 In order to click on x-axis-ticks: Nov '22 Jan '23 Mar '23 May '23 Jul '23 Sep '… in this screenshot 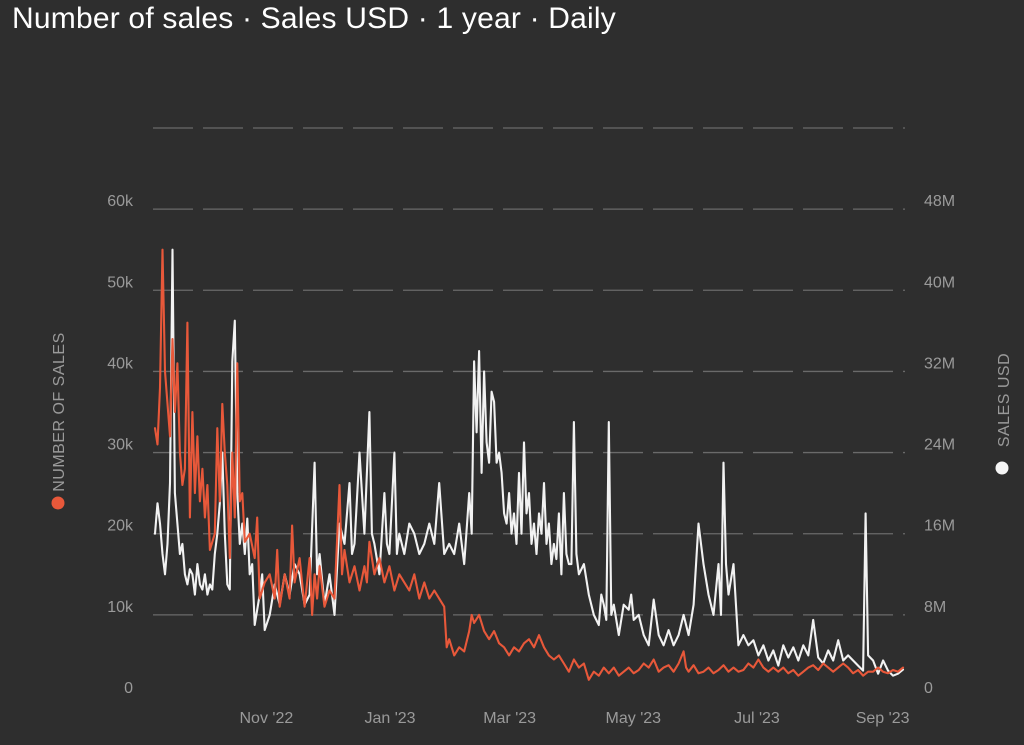, I will do `click(575, 718)`.